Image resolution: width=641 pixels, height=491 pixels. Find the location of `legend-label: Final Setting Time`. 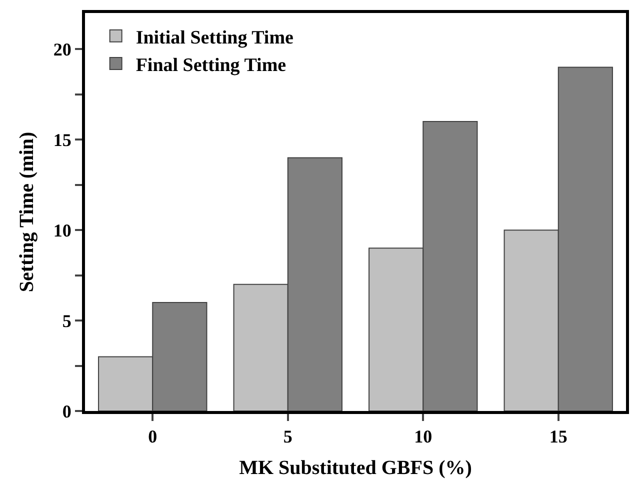

legend-label: Final Setting Time is located at coordinates (211, 65).